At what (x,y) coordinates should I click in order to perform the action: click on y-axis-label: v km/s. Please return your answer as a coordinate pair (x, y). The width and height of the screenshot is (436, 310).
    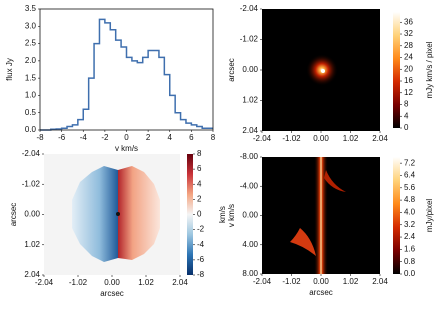
    Looking at the image, I should click on (231, 215).